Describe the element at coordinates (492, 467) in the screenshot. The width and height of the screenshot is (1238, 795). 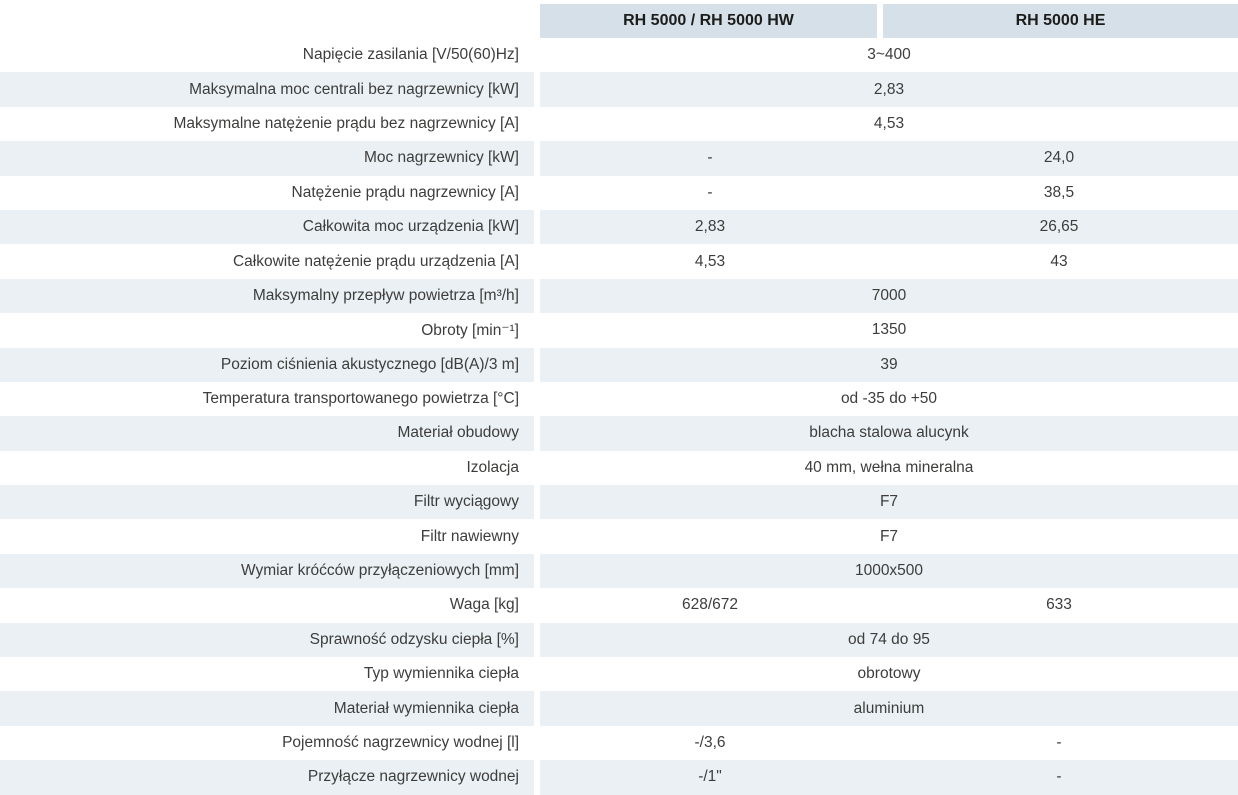
I see `row-label: Izolacja` at that location.